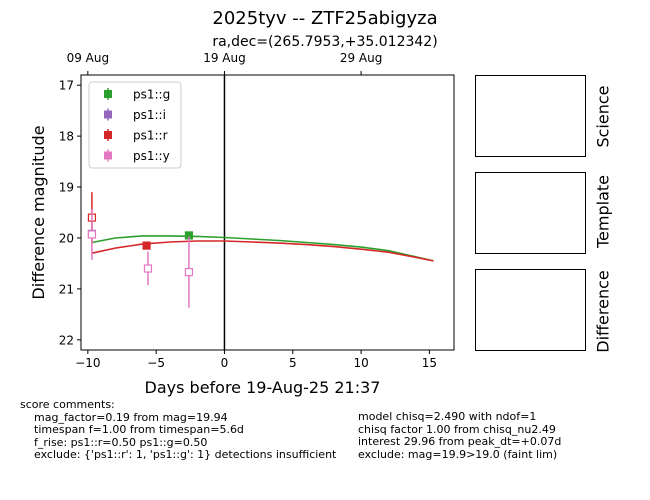 This screenshot has height=500, width=650. What do you see at coordinates (325, 18) in the screenshot?
I see `figure-title: 2025tyv -- ZTF25abigyza` at bounding box center [325, 18].